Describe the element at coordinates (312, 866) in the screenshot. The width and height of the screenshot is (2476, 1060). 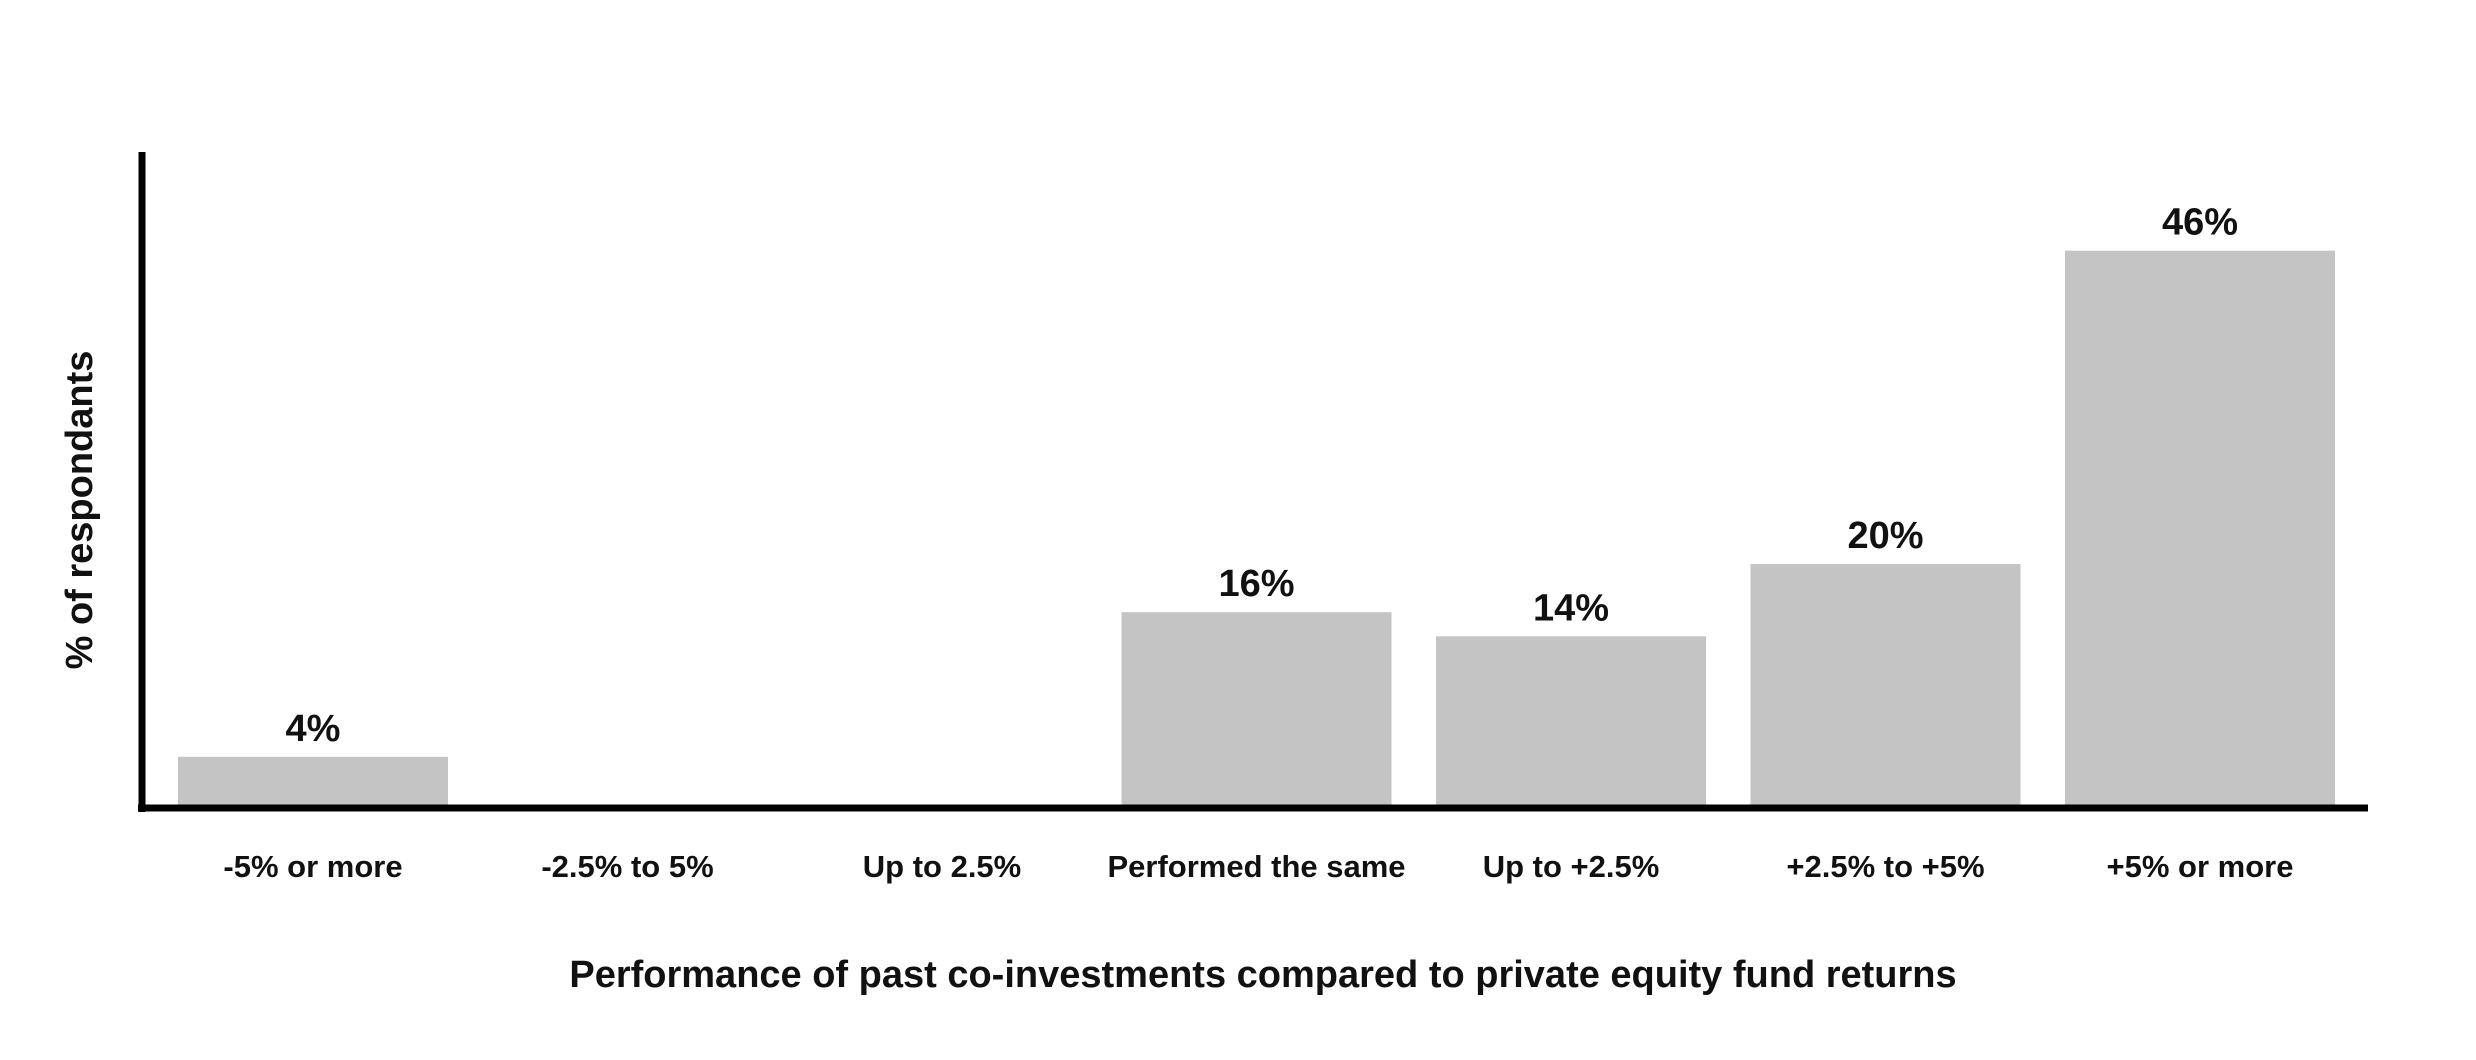
I see `x-tick-label-0: -5% or more` at that location.